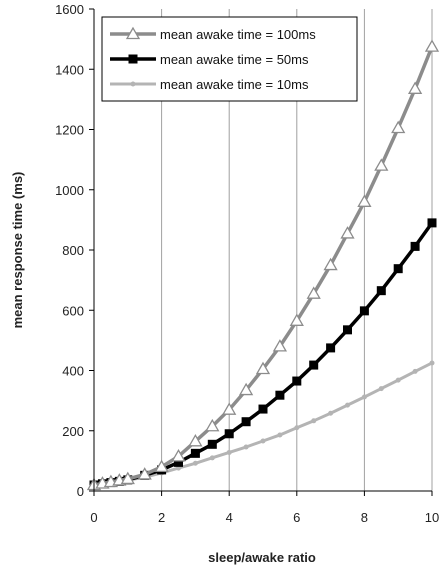 Image resolution: width=440 pixels, height=572 pixels. I want to click on x-tick-label: 2, so click(161, 517).